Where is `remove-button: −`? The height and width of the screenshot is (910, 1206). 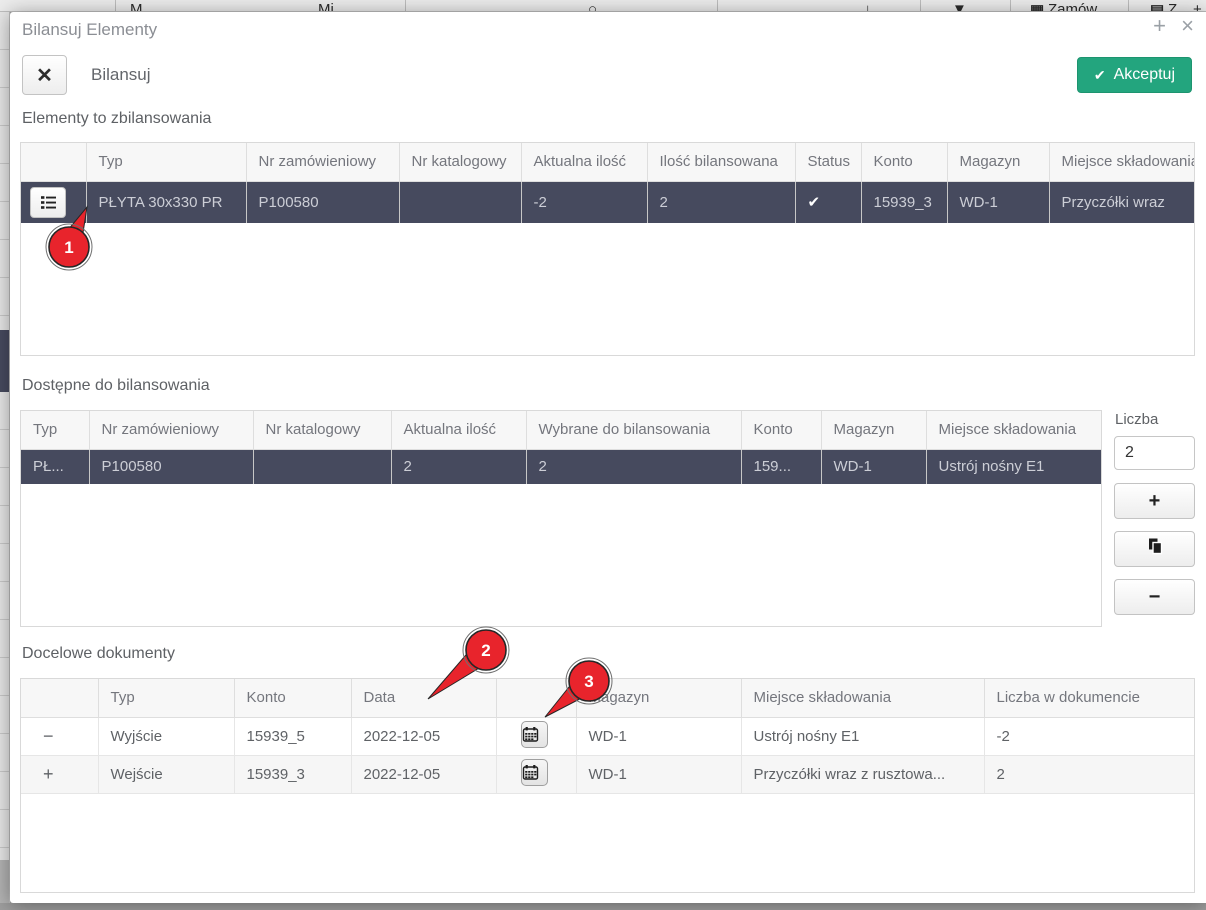
remove-button: − is located at coordinates (1154, 597).